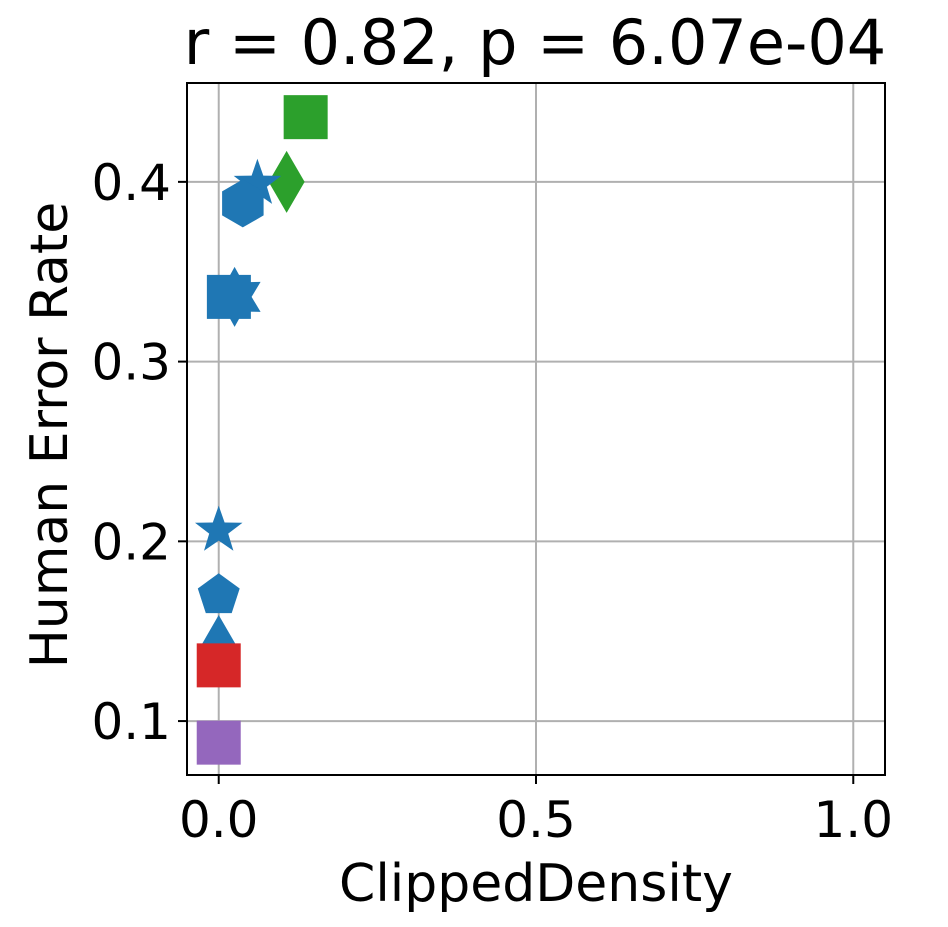  Describe the element at coordinates (286, 181) in the screenshot. I see `diamond-marker` at that location.